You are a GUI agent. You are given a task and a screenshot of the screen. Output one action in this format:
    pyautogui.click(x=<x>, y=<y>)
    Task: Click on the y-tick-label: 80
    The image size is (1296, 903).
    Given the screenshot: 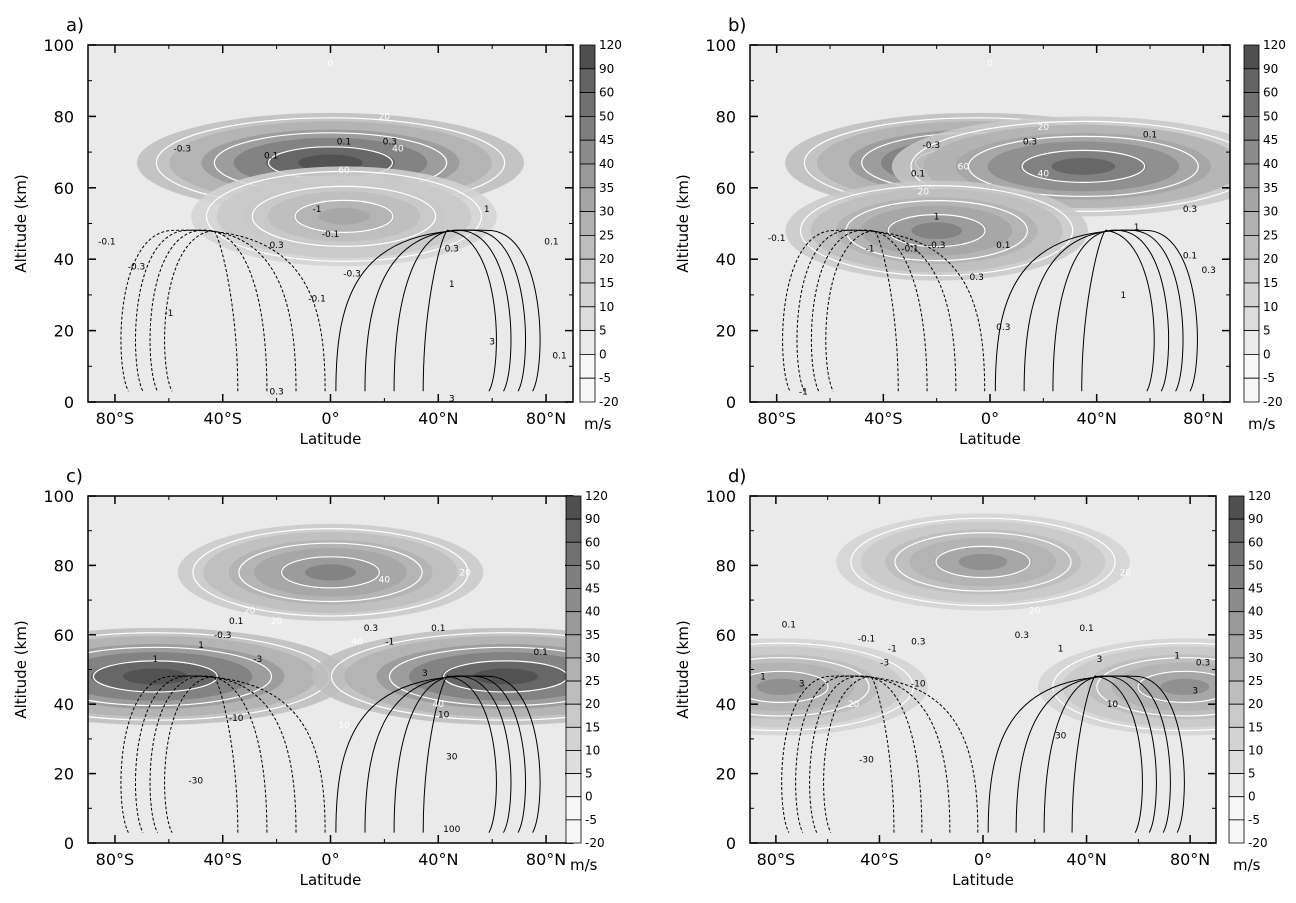 What is the action you would take?
    pyautogui.click(x=64, y=565)
    